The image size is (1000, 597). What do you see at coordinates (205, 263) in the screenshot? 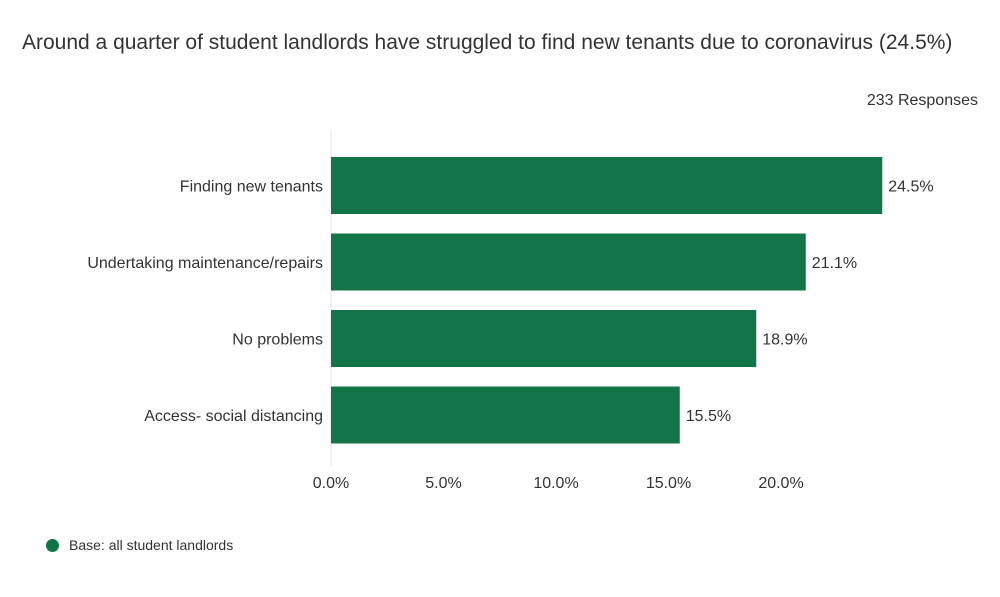
I see `category-label-1: Undertaking maintenance/repairs` at bounding box center [205, 263].